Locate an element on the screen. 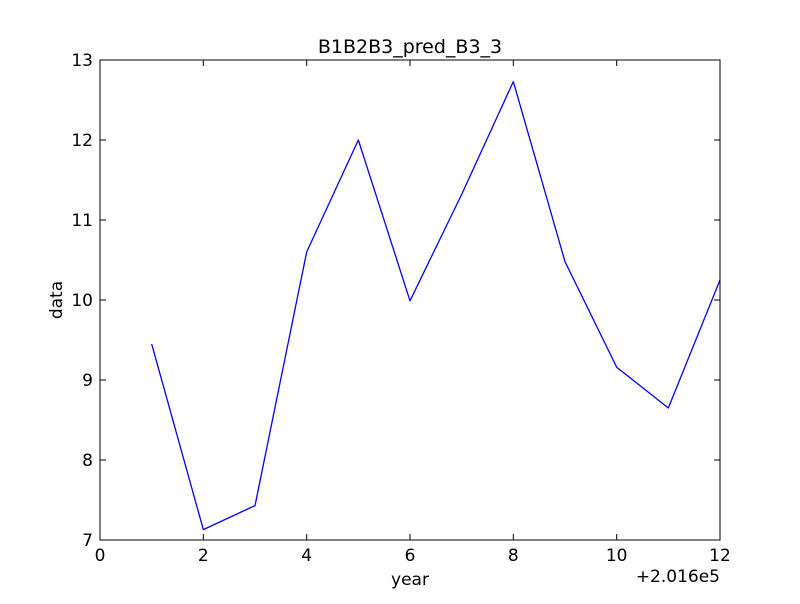 This screenshot has width=800, height=604. x-tick-label: 4 is located at coordinates (306, 556).